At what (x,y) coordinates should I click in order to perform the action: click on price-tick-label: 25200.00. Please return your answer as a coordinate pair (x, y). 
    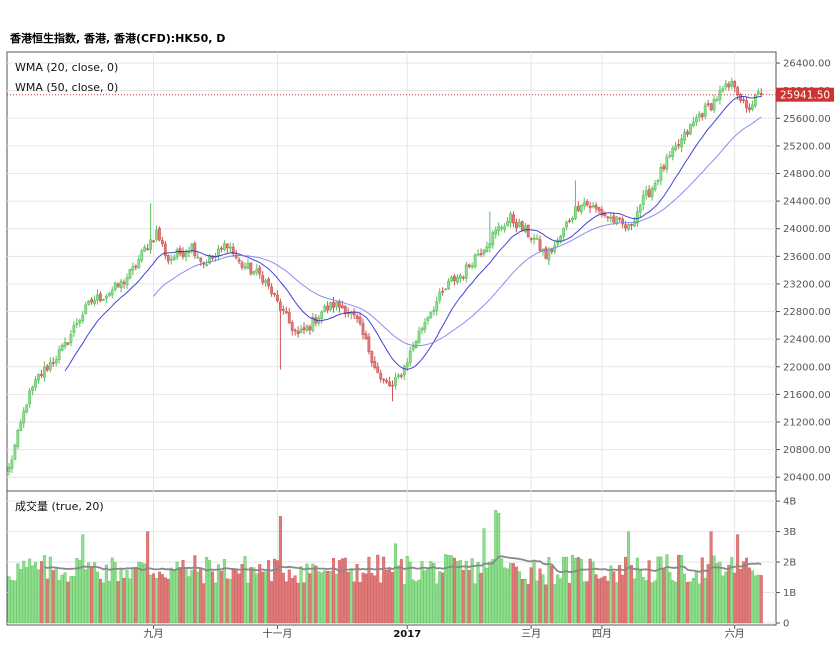
    Looking at the image, I should click on (807, 146).